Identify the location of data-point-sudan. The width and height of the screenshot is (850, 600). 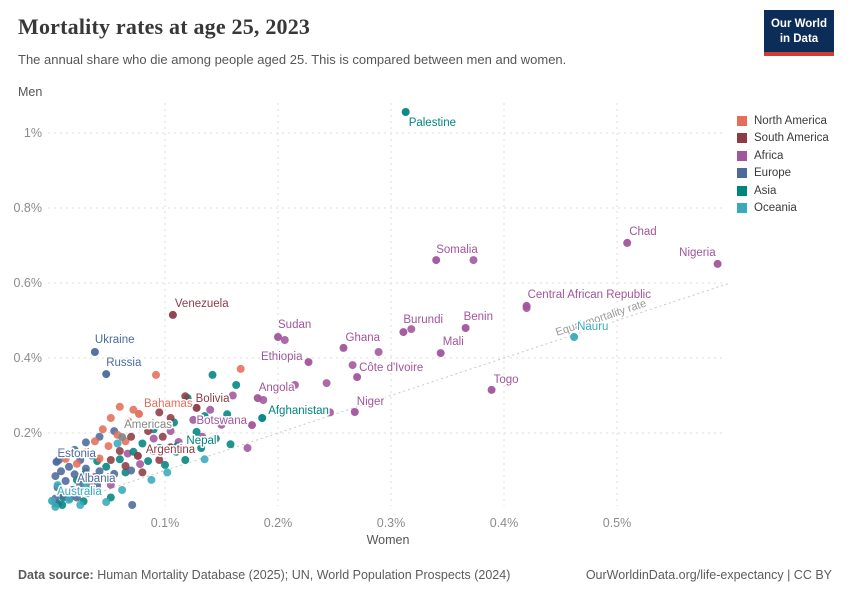
(278, 337).